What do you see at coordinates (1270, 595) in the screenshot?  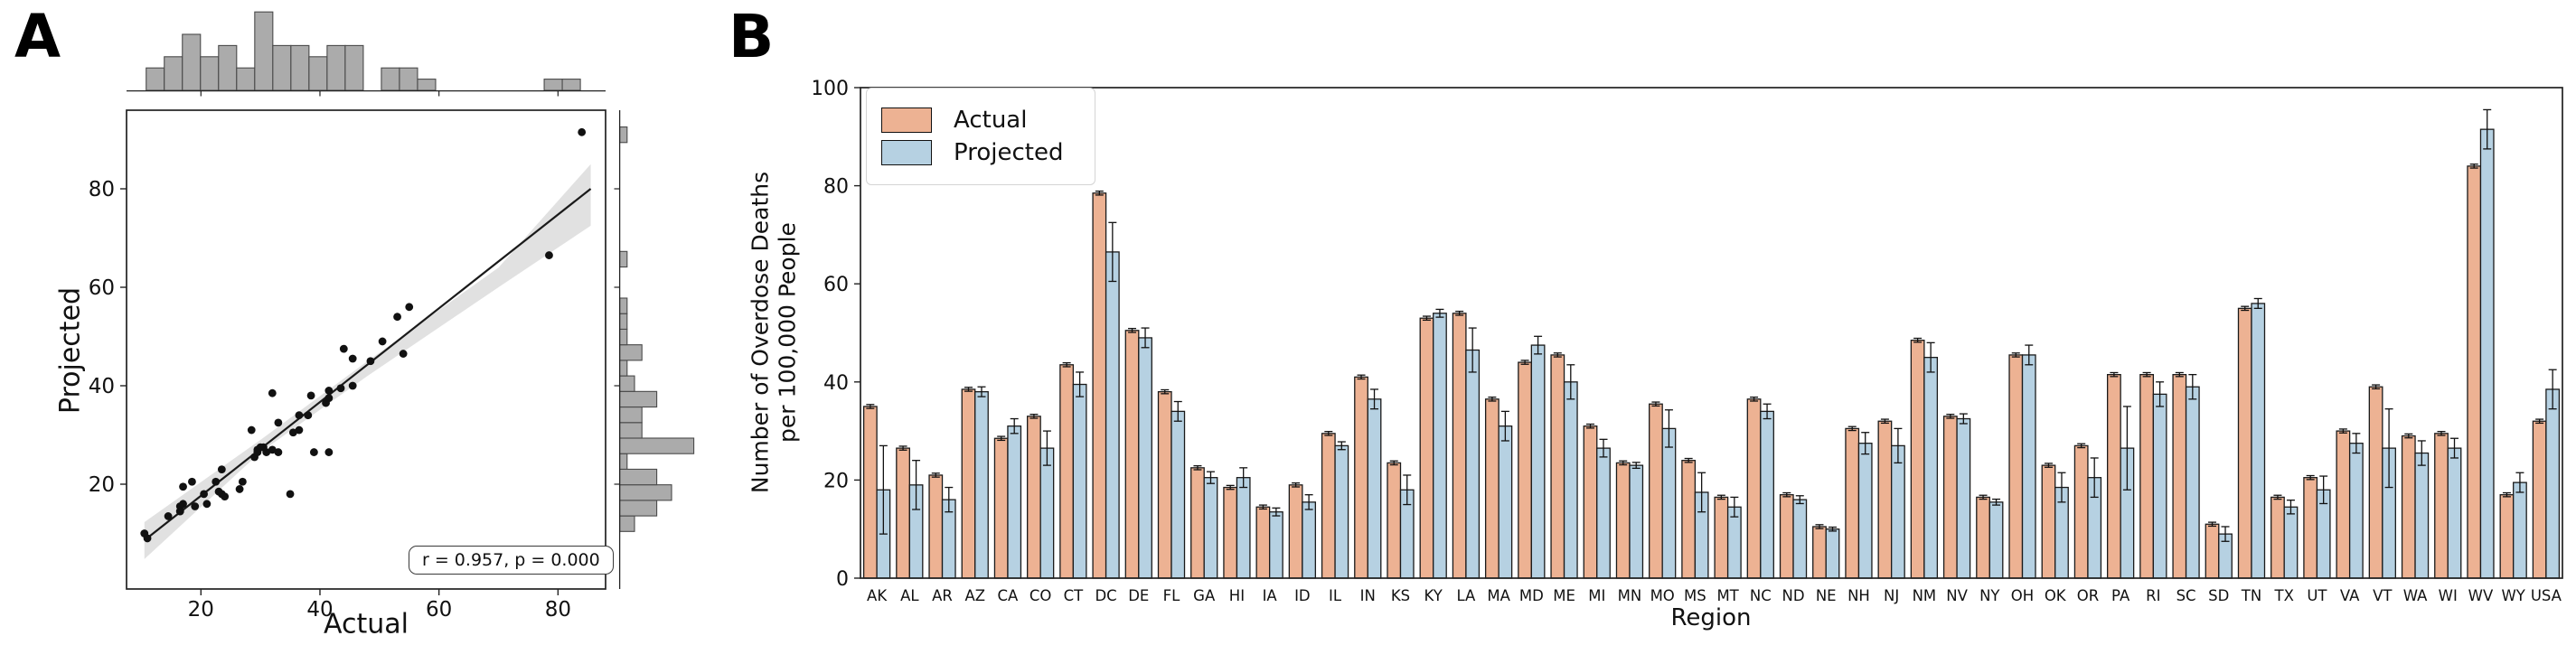 I see `region-tick-label: IA` at bounding box center [1270, 595].